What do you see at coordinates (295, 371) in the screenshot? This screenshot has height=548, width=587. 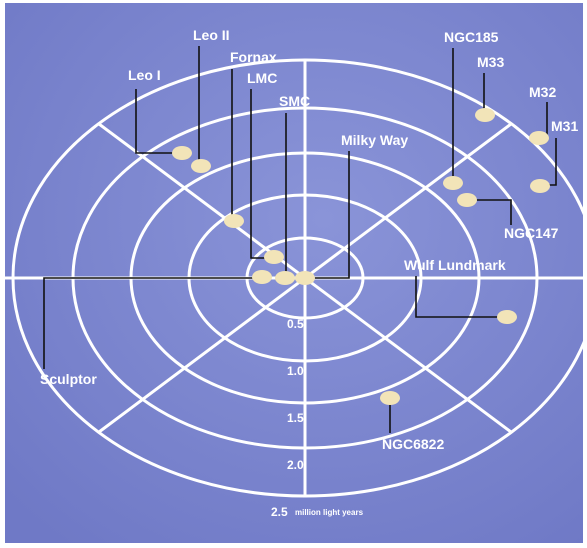 I see `scale-label-1-0: 1.0` at bounding box center [295, 371].